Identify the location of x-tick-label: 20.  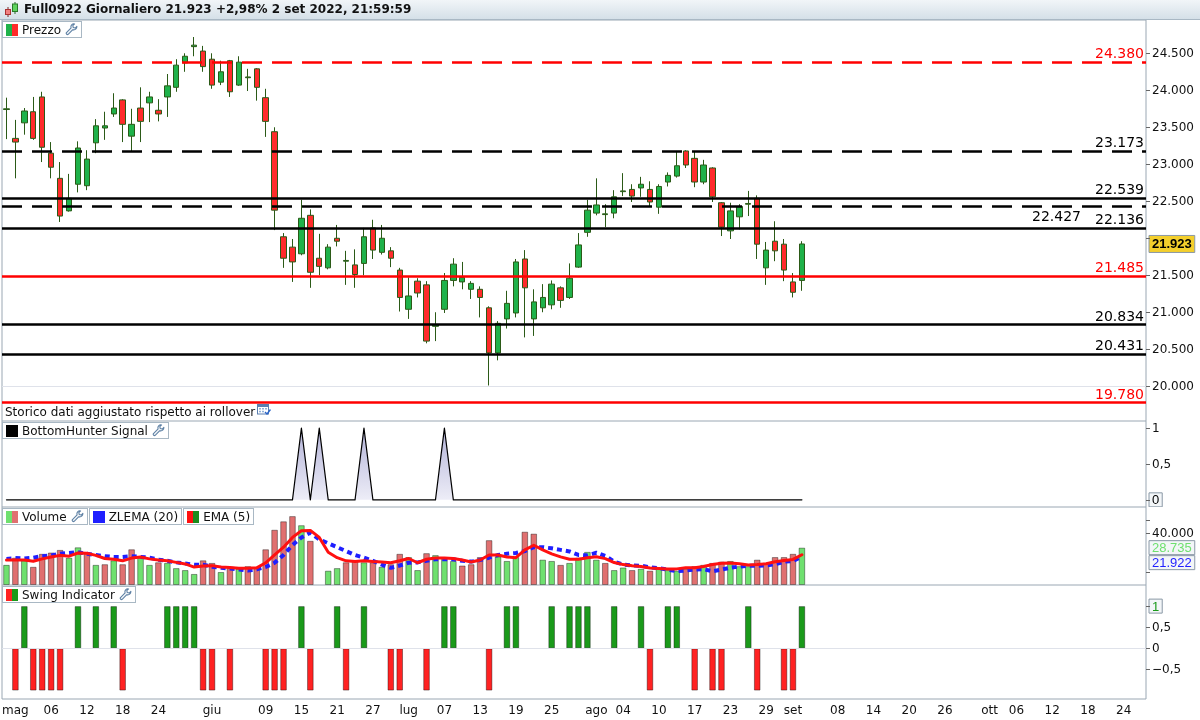
(909, 710).